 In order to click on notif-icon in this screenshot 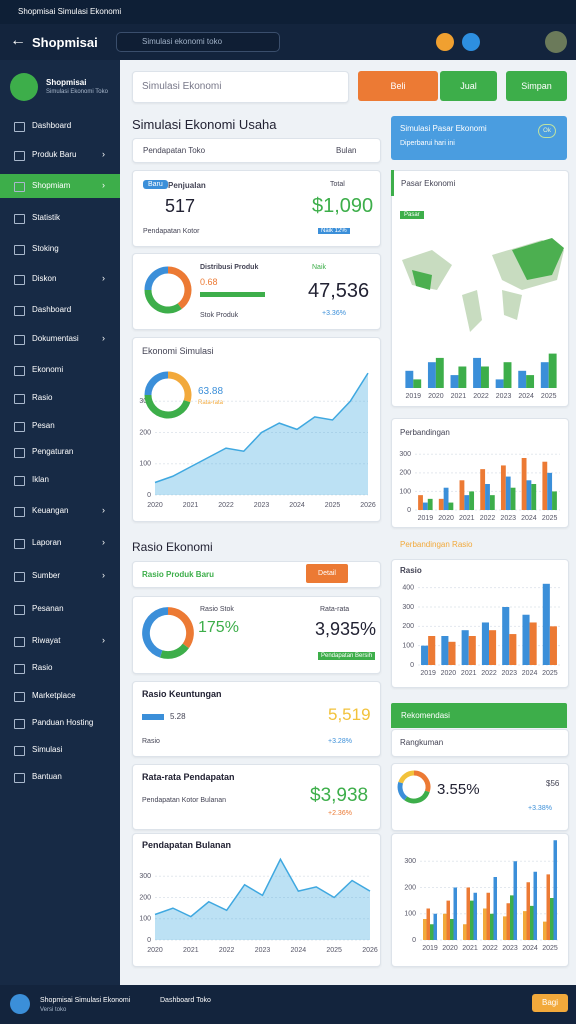, I will do `click(445, 42)`.